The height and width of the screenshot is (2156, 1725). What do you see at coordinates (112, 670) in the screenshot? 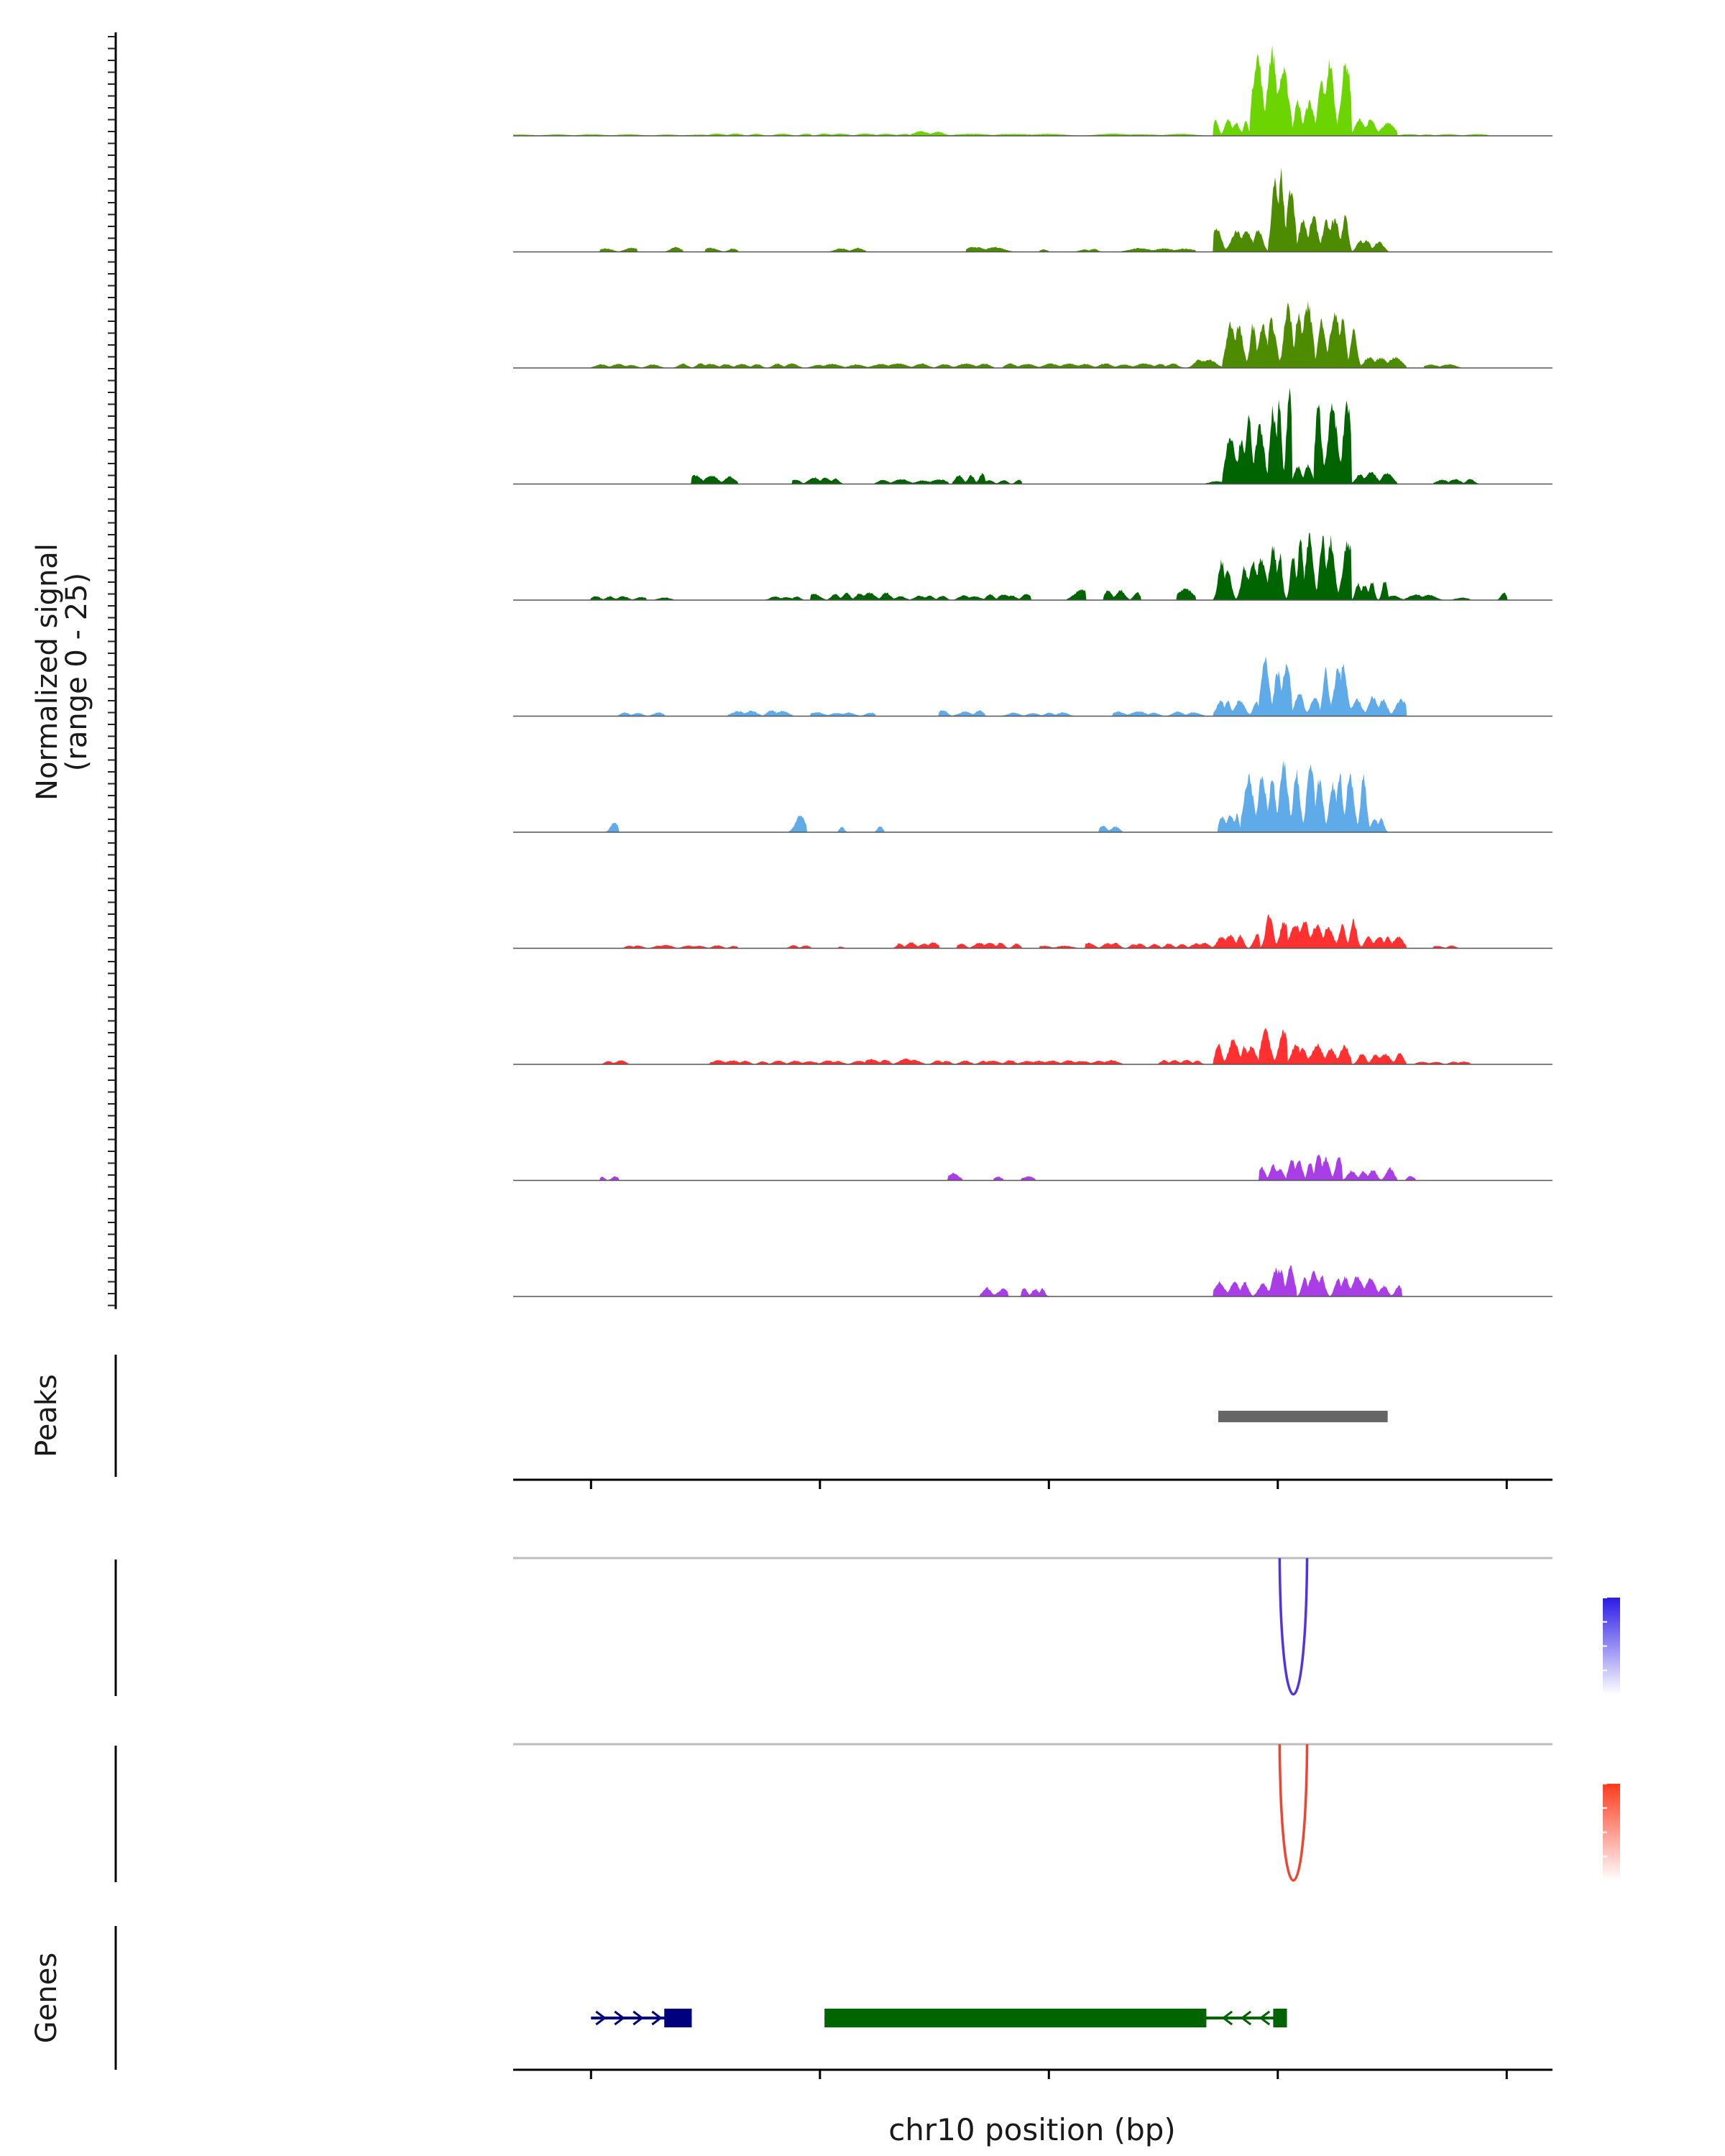
I see `coverage-y-axis` at bounding box center [112, 670].